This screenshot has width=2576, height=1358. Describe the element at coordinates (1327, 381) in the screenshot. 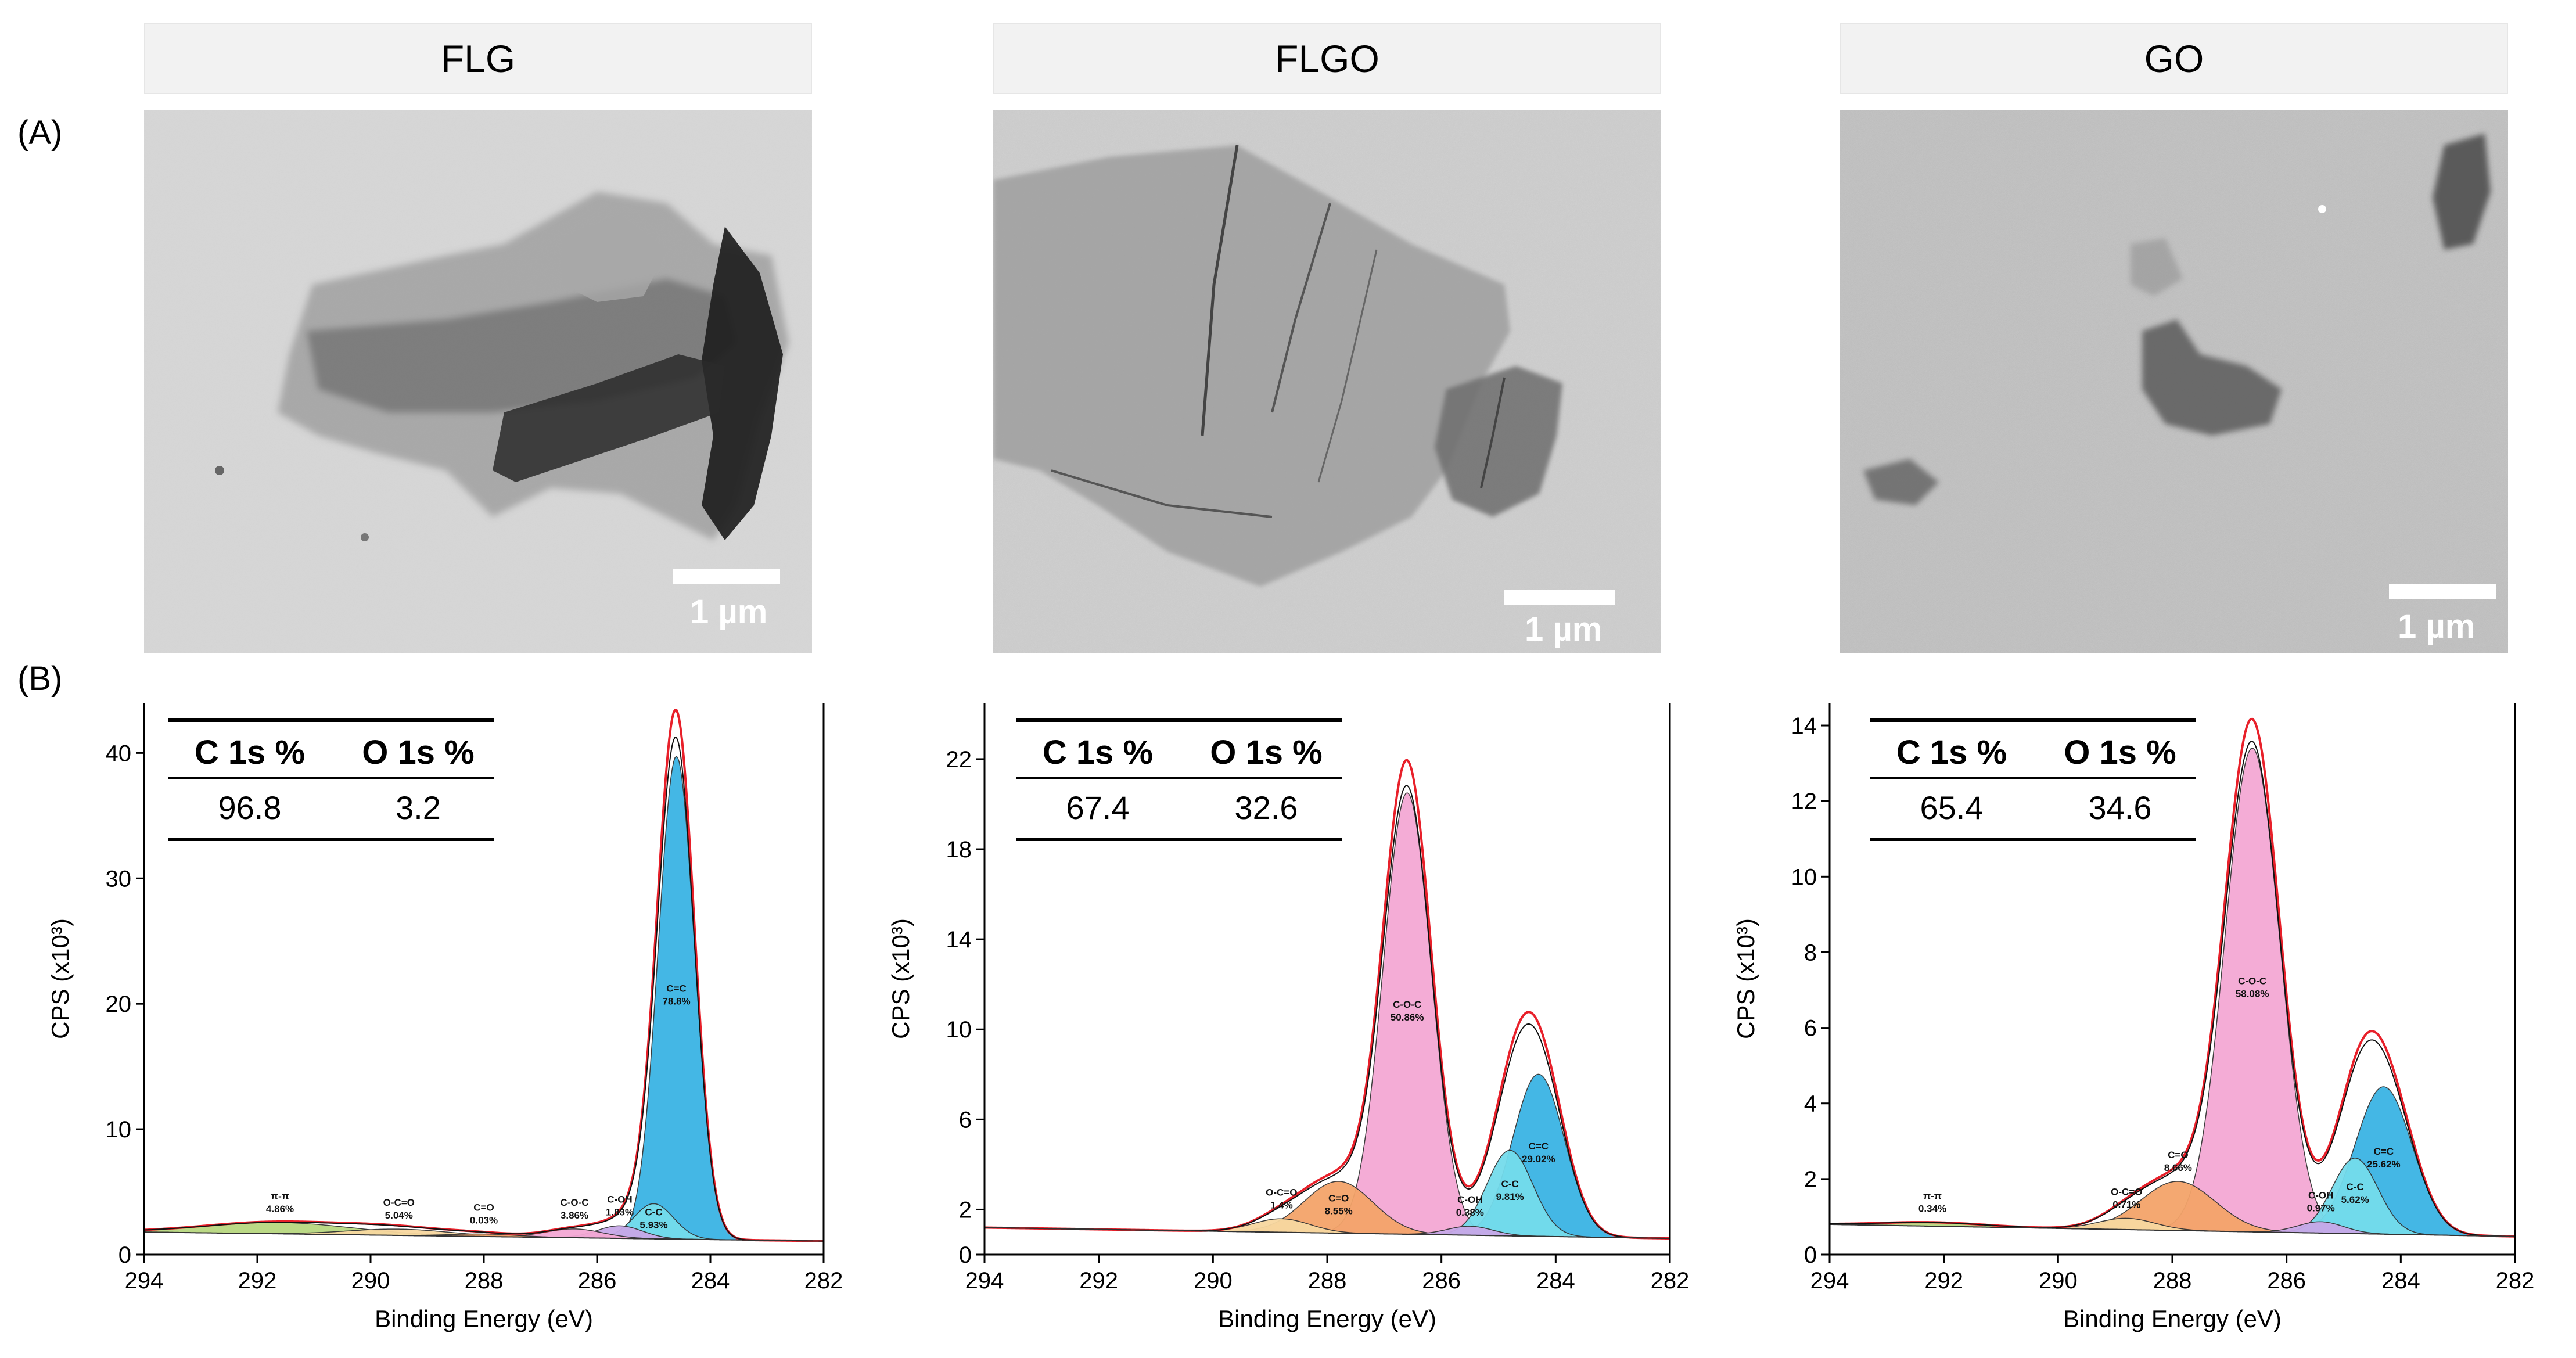

I see `tem-image-flgo: 1 µm` at that location.